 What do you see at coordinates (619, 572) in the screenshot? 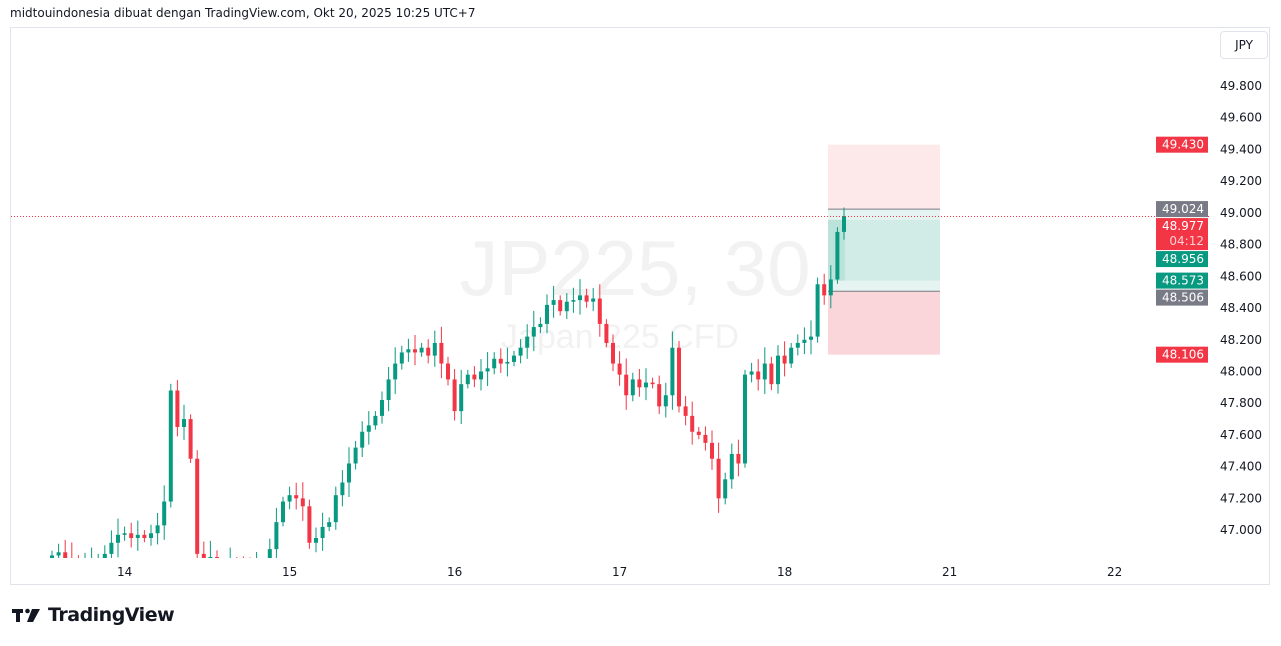
I see `time-tick-label: 17` at bounding box center [619, 572].